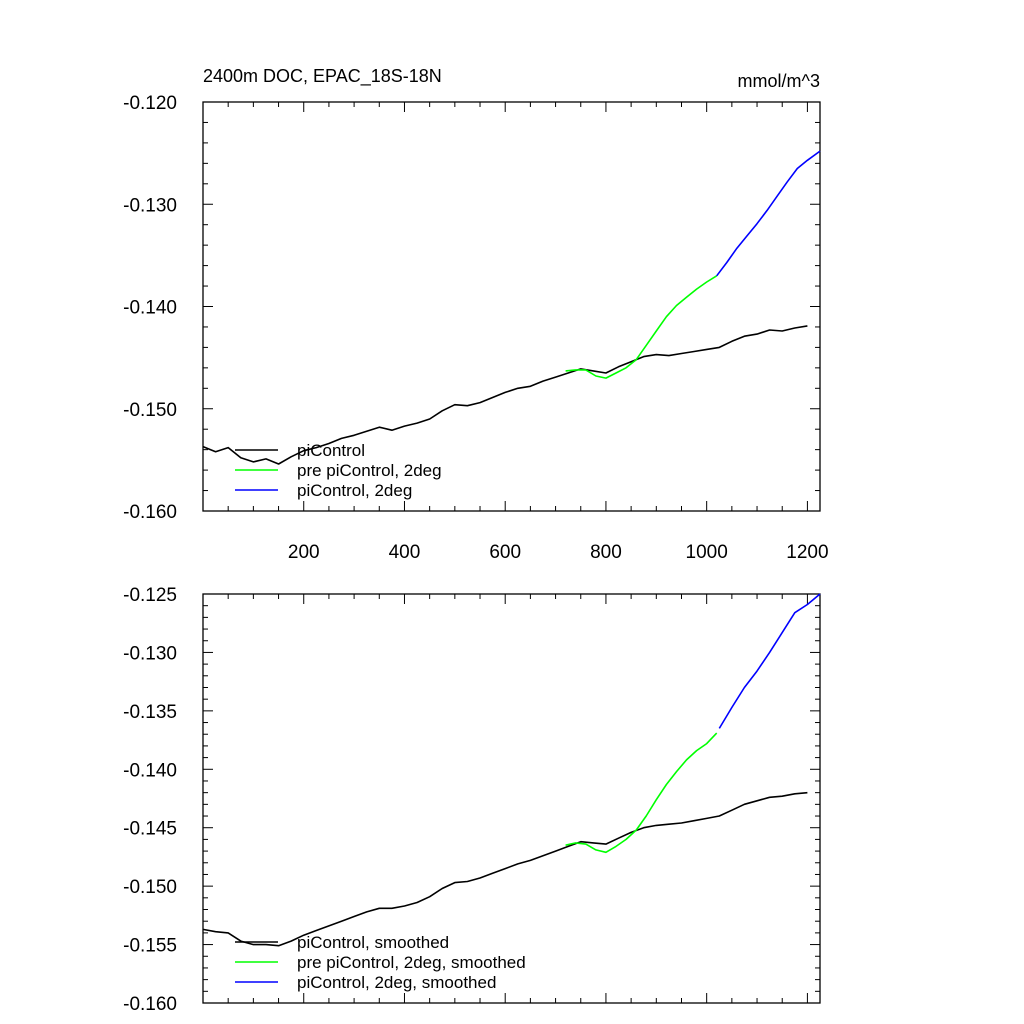 The image size is (1024, 1024). I want to click on legend-label-1-2: piControl, 2deg, smoothed, so click(396, 982).